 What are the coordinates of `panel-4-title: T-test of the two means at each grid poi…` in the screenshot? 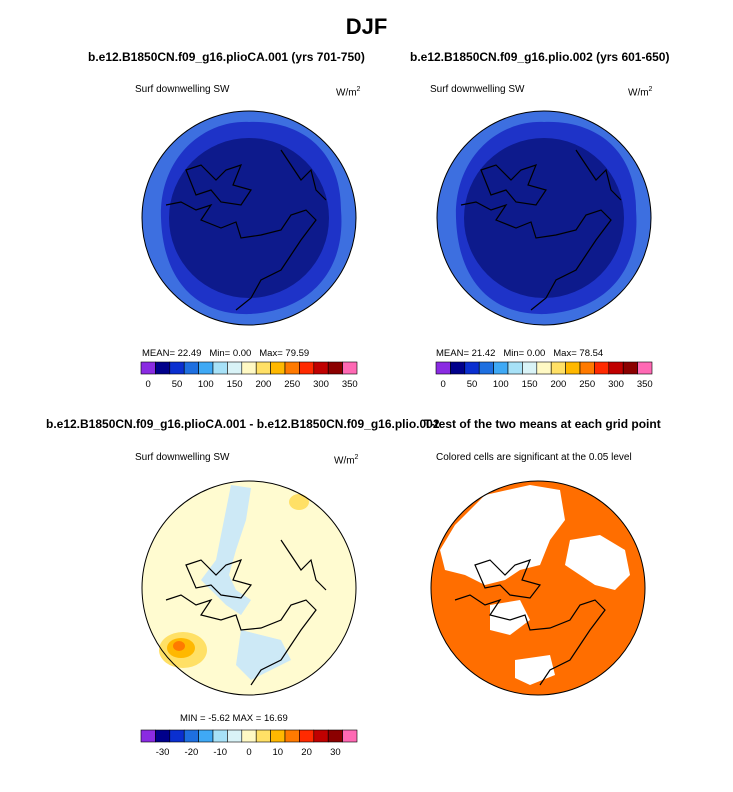 It's located at (542, 424).